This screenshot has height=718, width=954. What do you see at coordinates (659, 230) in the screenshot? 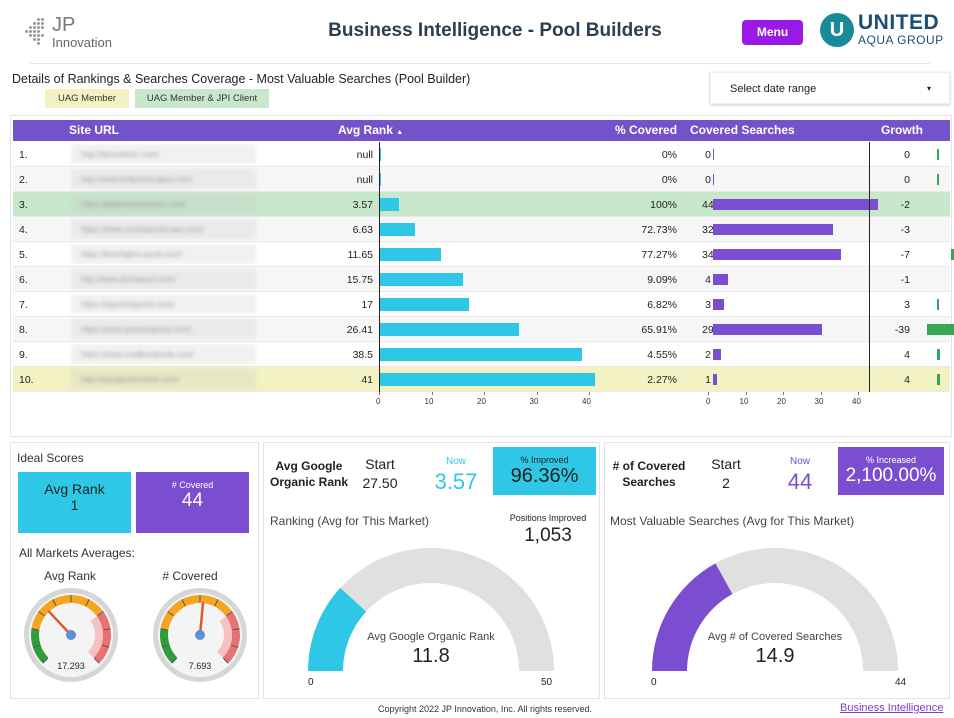
I see `pct-covered-value: 72.73%` at bounding box center [659, 230].